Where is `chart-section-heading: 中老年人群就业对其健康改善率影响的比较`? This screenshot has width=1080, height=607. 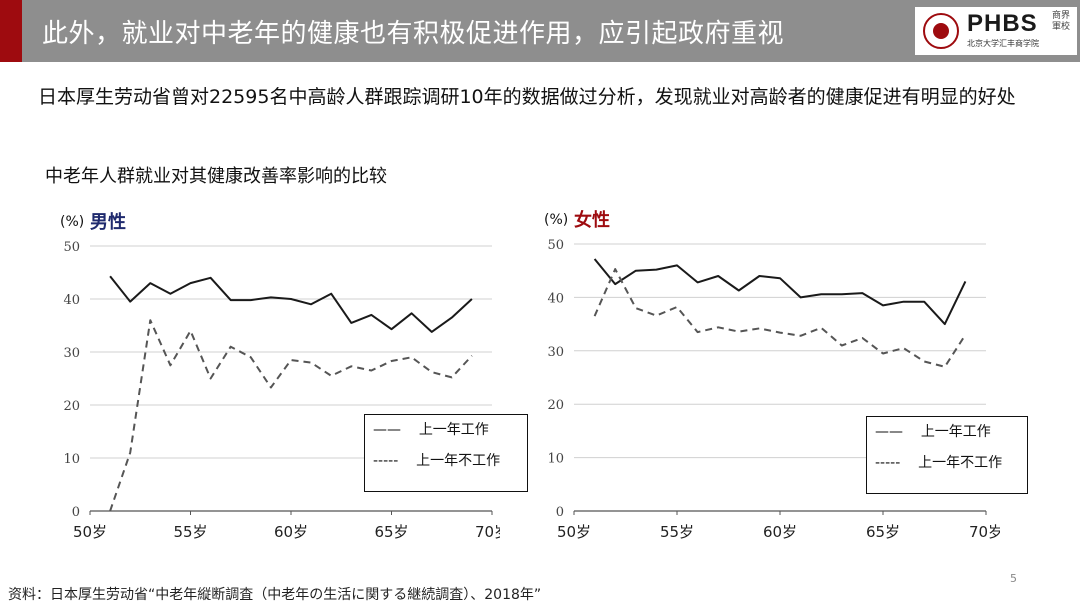 chart-section-heading: 中老年人群就业对其健康改善率影响的比较 is located at coordinates (216, 176).